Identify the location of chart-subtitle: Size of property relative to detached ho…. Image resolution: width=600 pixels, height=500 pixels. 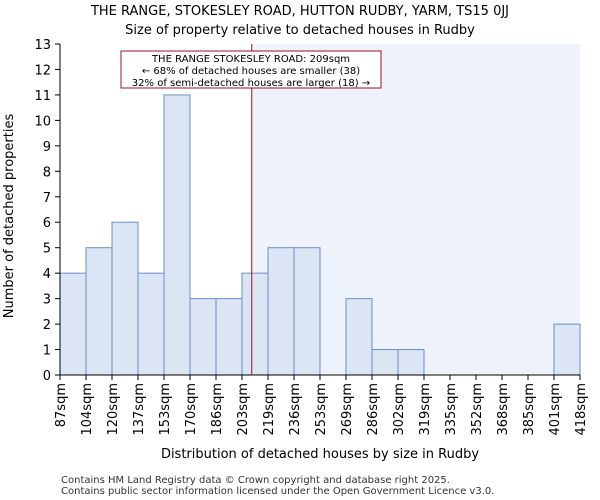
(300, 30).